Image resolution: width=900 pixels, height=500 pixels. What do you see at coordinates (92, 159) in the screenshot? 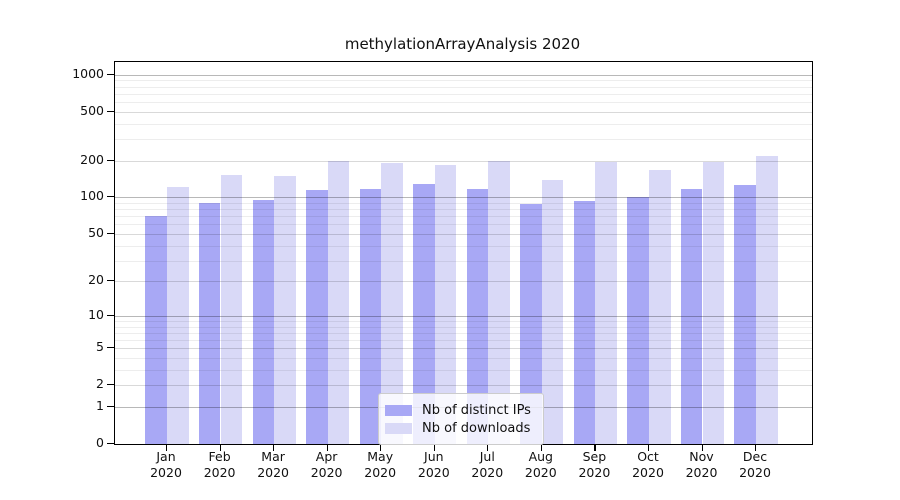
I see `y-tick-label: 200` at bounding box center [92, 159].